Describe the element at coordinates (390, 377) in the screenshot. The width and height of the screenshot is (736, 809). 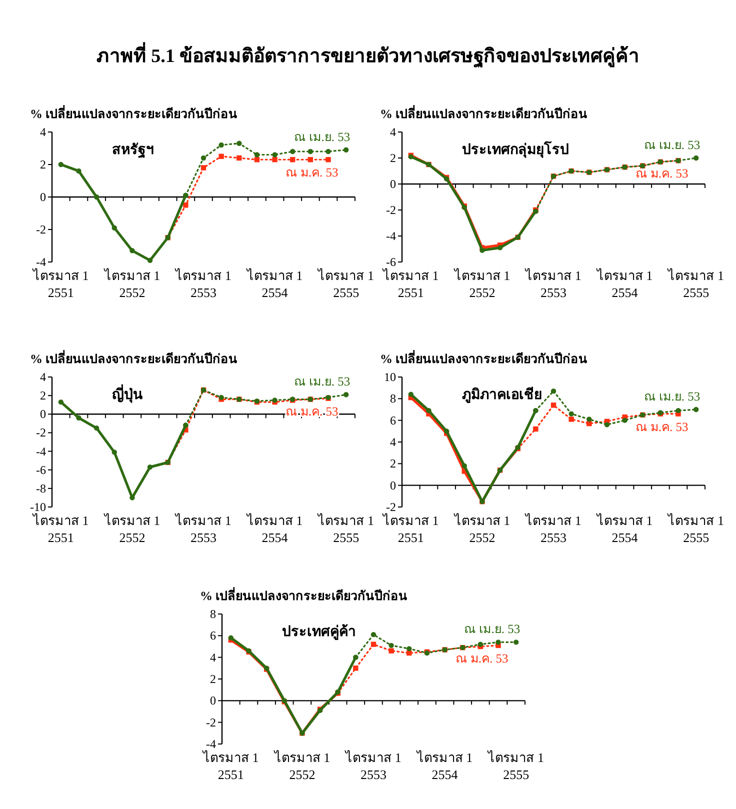
I see `y-tick-label: 10` at that location.